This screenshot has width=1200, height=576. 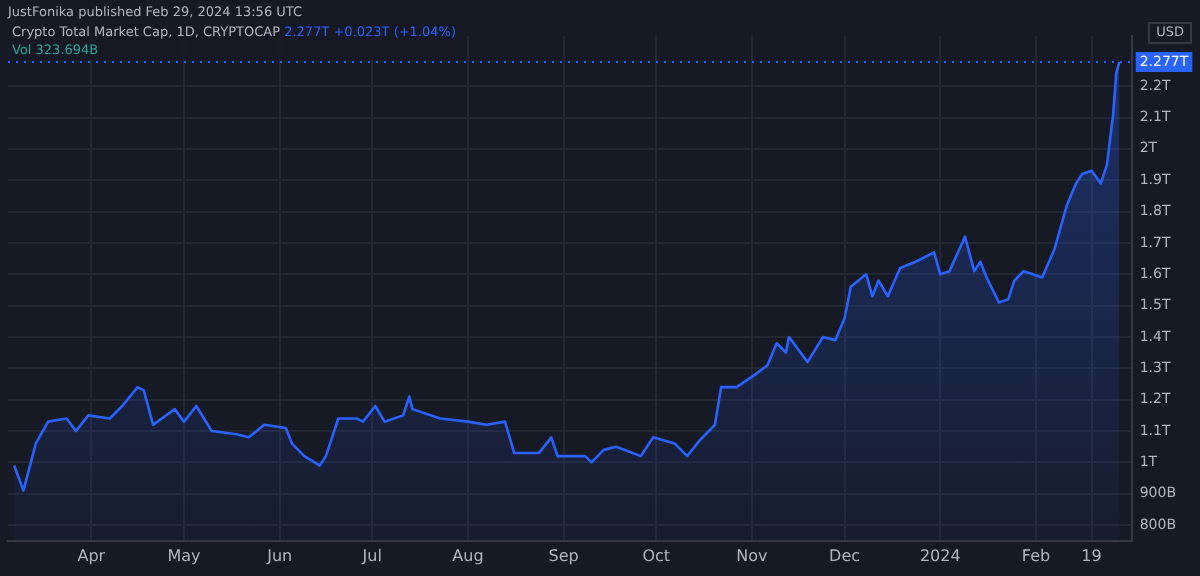 I want to click on x-tick-label: Jul, so click(x=371, y=555).